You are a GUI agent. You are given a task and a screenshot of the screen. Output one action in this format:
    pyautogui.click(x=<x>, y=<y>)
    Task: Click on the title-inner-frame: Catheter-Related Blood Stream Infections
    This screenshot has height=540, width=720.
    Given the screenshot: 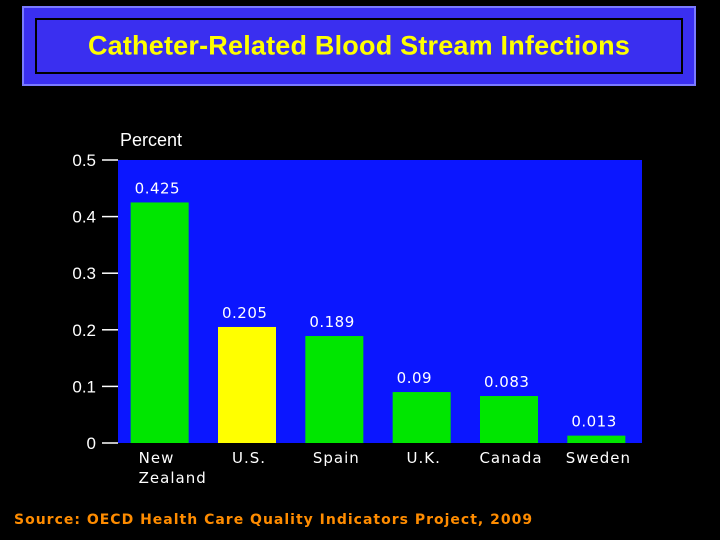 What is the action you would take?
    pyautogui.click(x=359, y=46)
    